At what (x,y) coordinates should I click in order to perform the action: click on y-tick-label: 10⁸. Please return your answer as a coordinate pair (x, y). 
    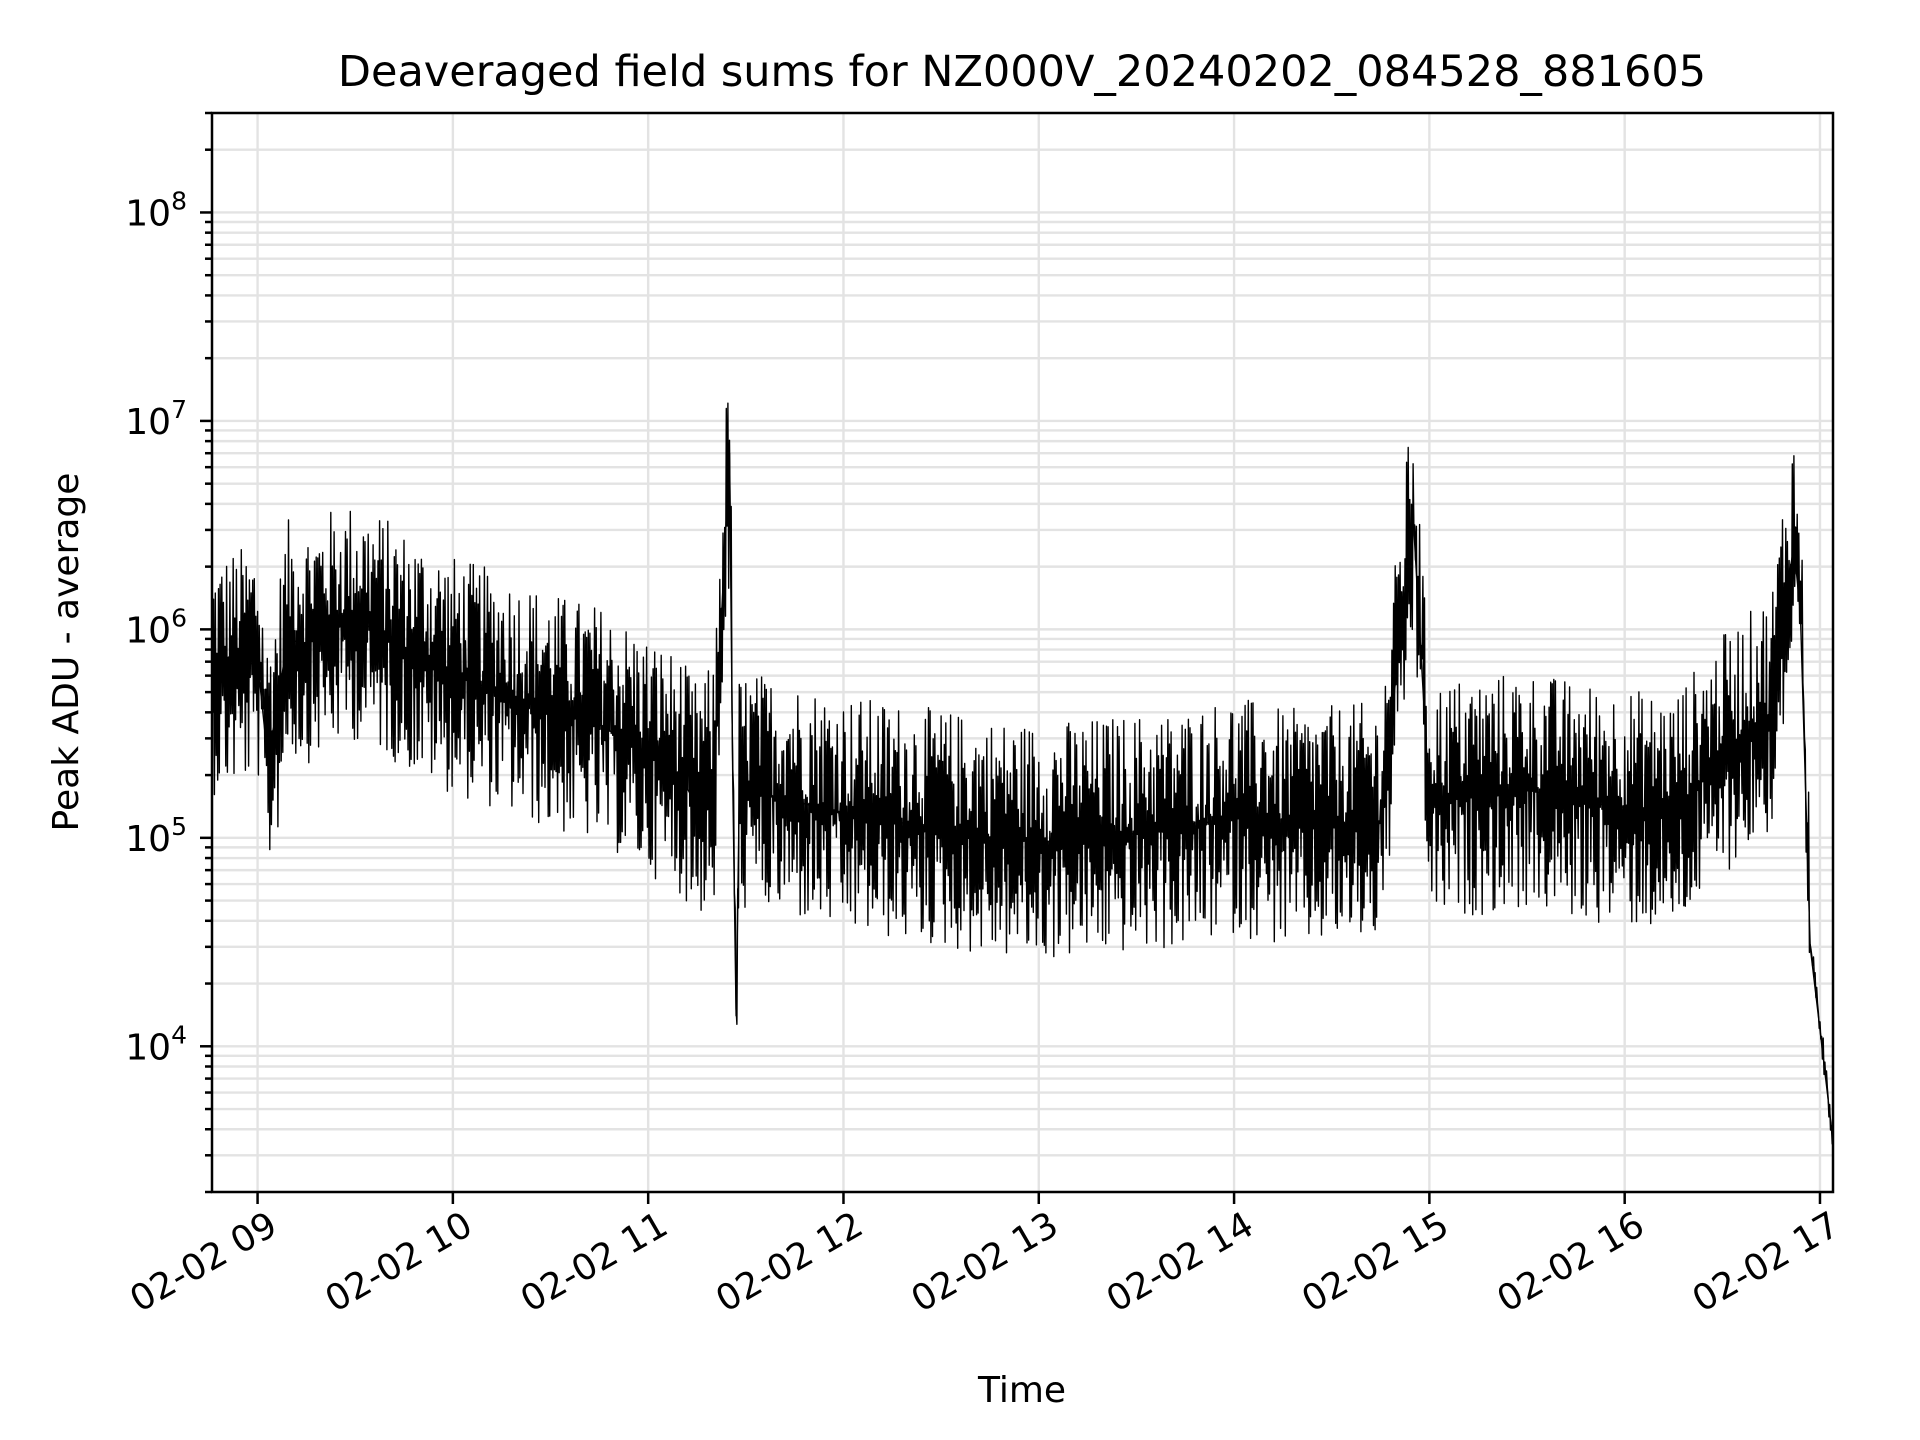
    Looking at the image, I should click on (156, 210).